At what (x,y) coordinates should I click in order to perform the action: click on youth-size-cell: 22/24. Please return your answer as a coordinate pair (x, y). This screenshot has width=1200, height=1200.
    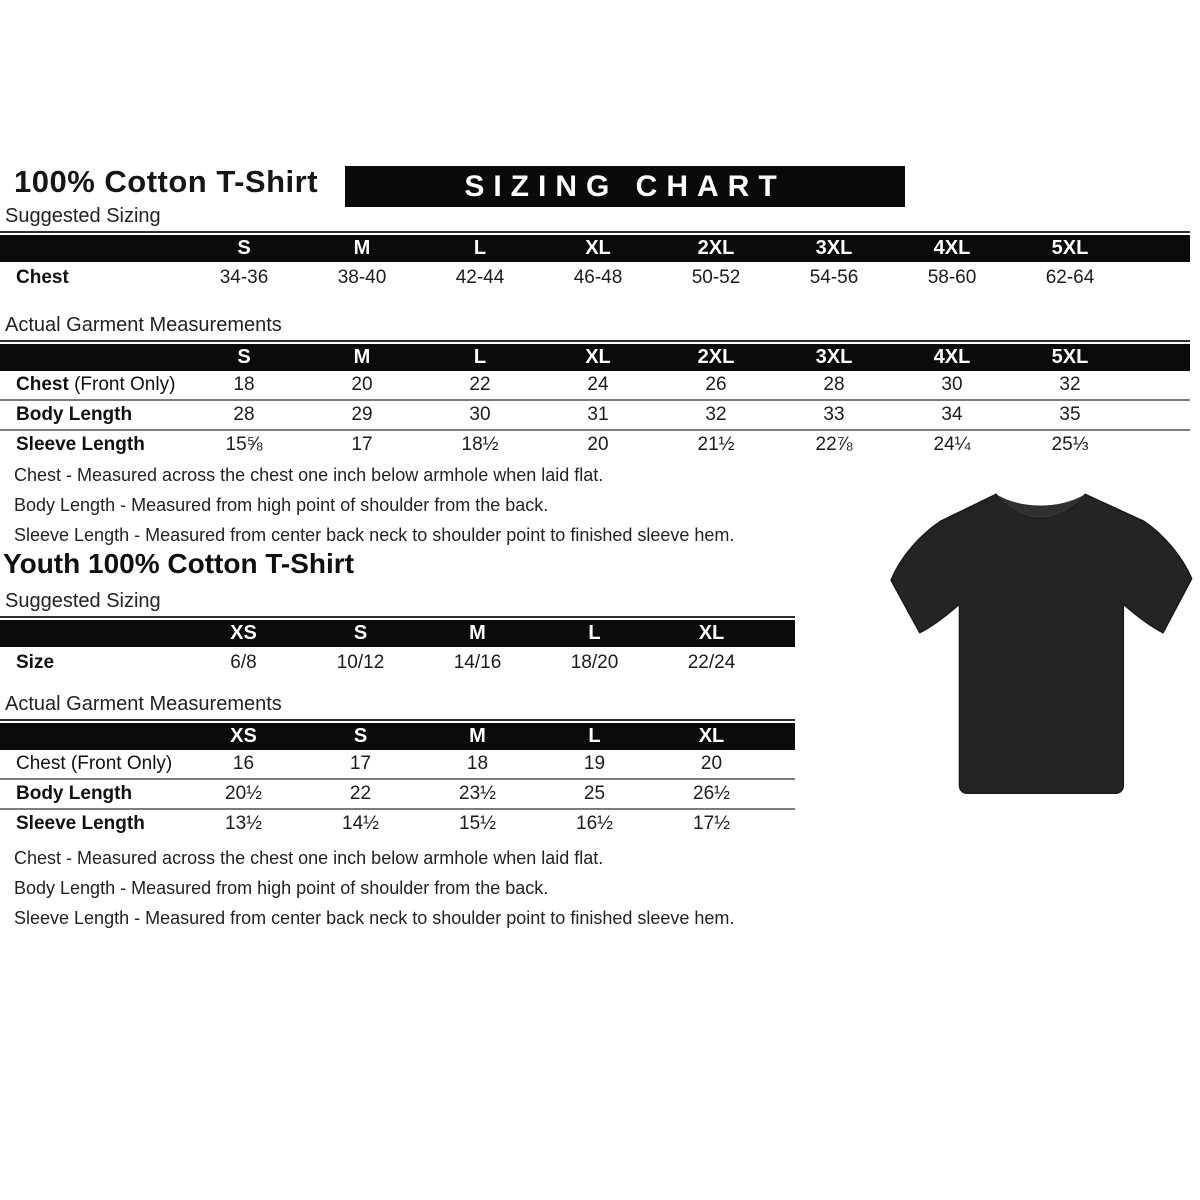
    Looking at the image, I should click on (711, 662).